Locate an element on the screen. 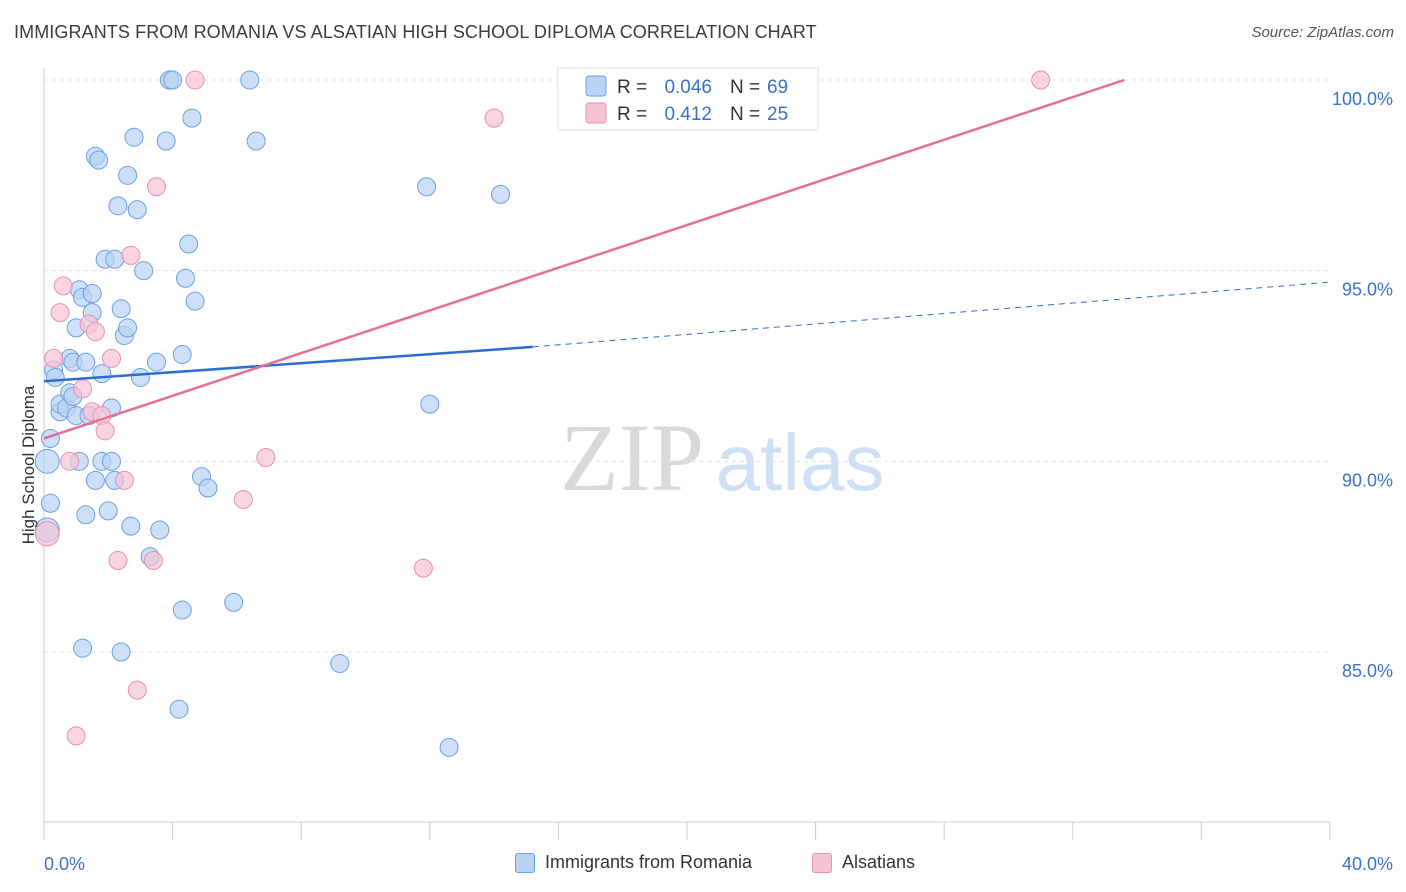 The width and height of the screenshot is (1406, 892). trendline-romania is located at coordinates (288, 364).